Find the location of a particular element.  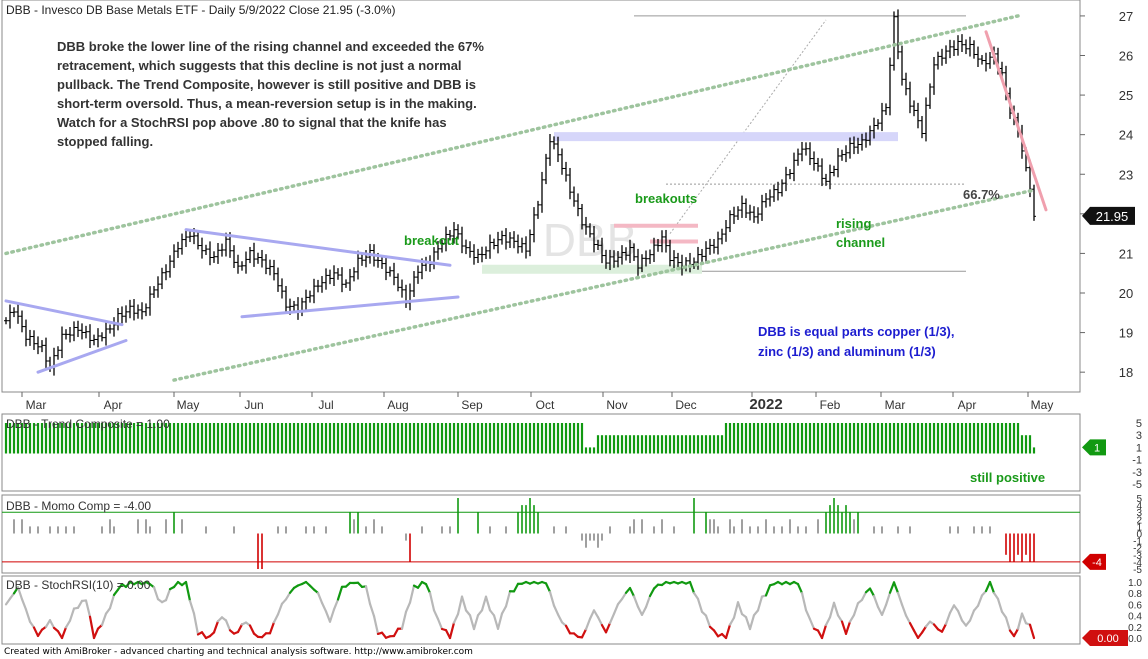

date-tick-label: Jun is located at coordinates (253, 405).